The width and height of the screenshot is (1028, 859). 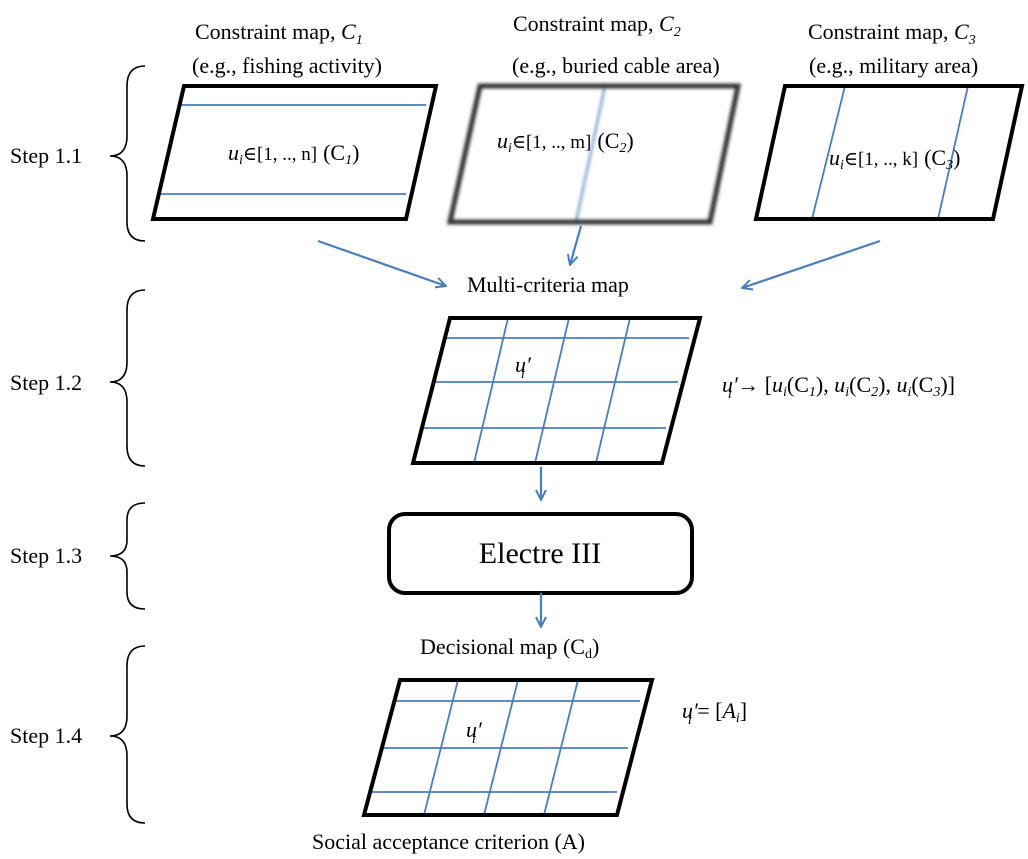 What do you see at coordinates (714, 713) in the screenshot?
I see `acceptance-formula: u′i = [Ai]` at bounding box center [714, 713].